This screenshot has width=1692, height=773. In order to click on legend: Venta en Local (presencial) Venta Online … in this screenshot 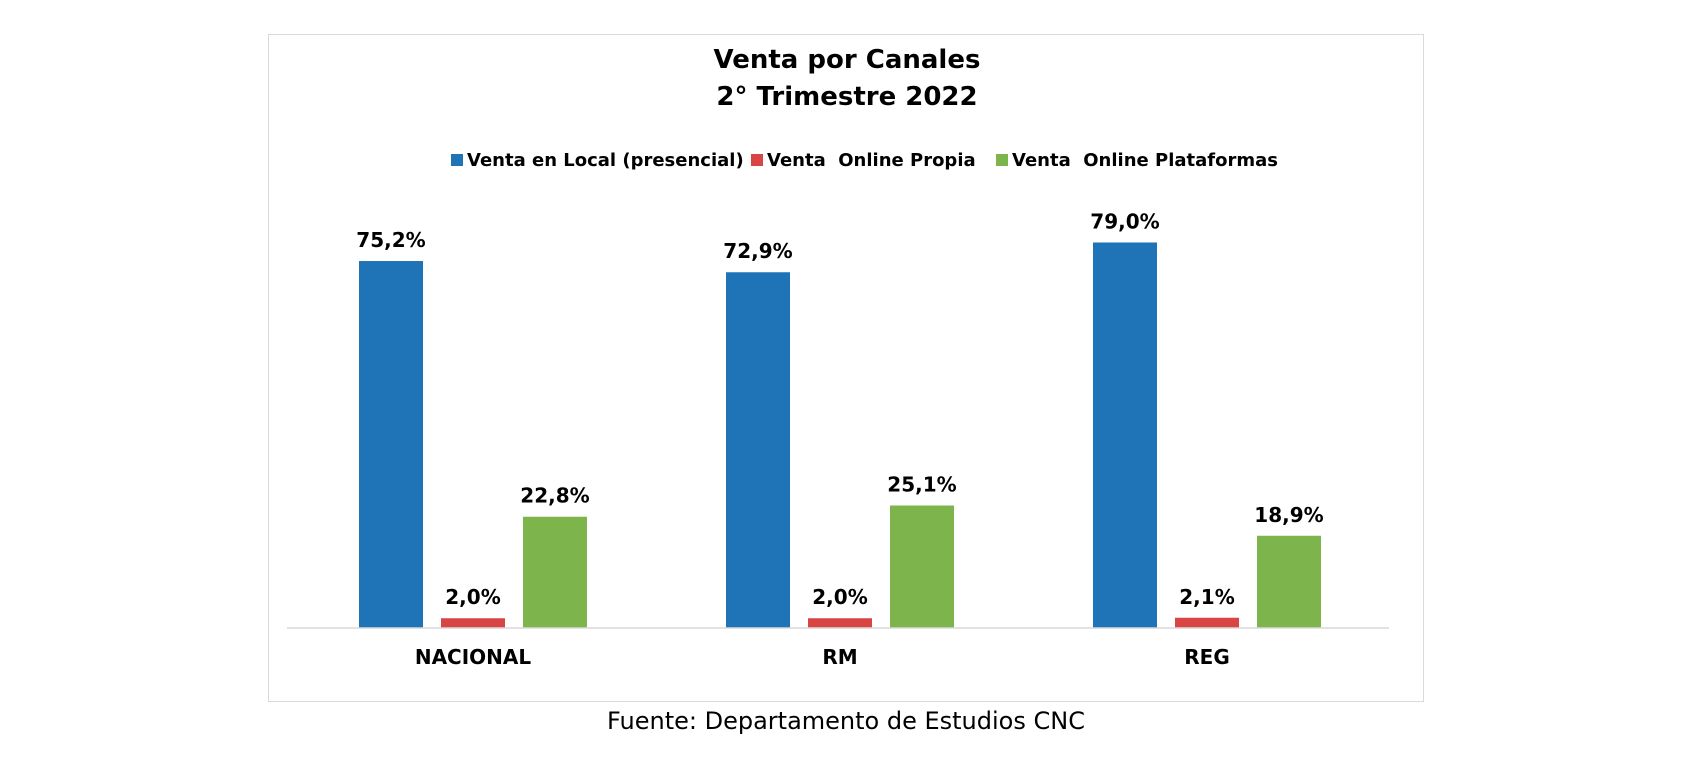, I will do `click(864, 160)`.